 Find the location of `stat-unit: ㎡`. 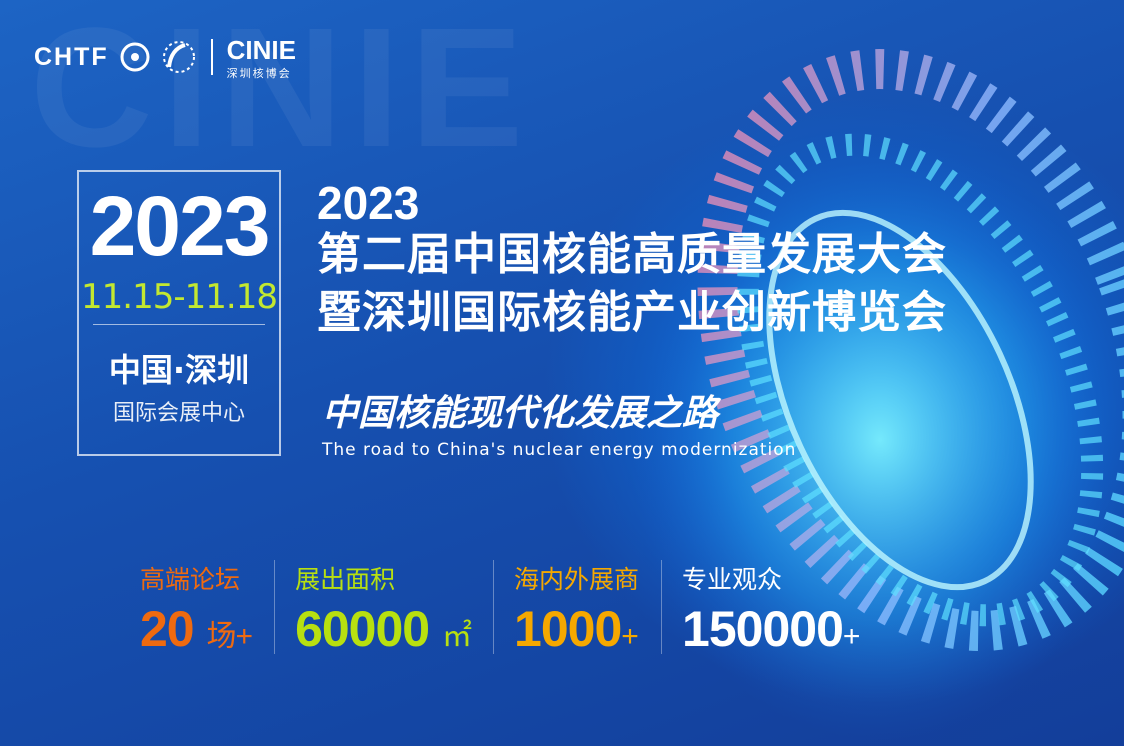

stat-unit: ㎡ is located at coordinates (457, 636).